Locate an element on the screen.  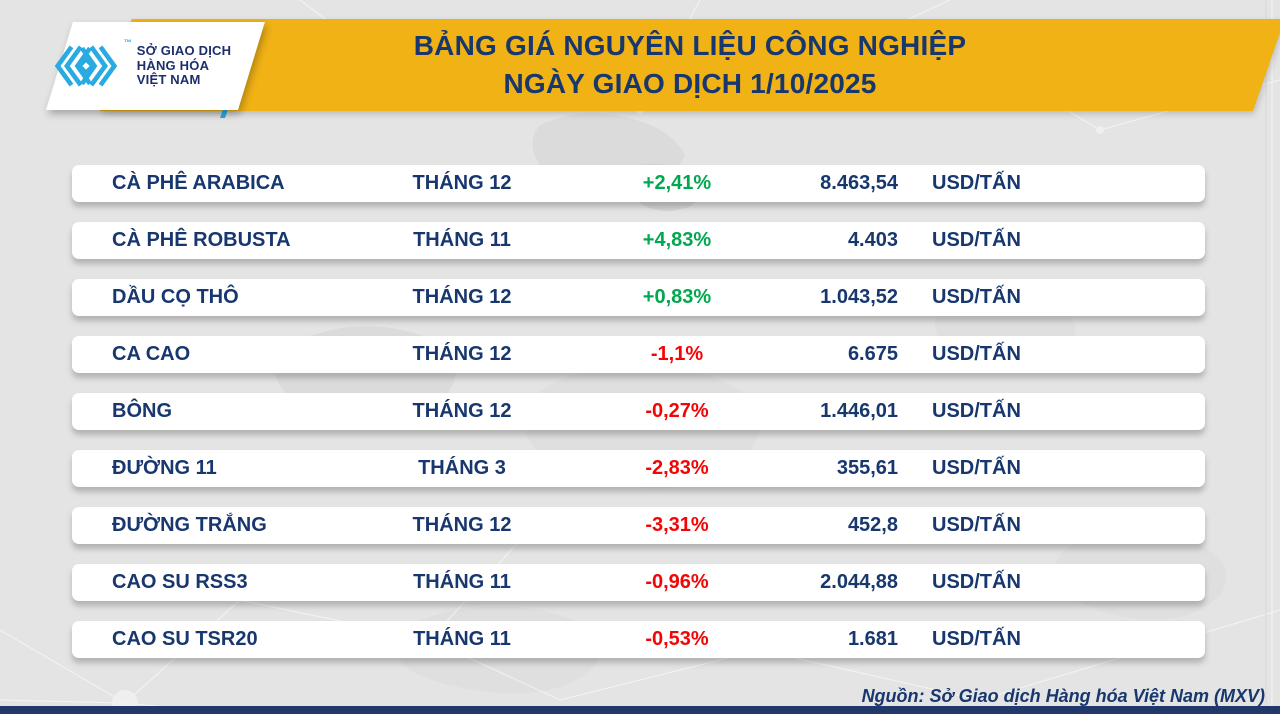
logo-text-line3: VIỆT NAM is located at coordinates (168, 80).